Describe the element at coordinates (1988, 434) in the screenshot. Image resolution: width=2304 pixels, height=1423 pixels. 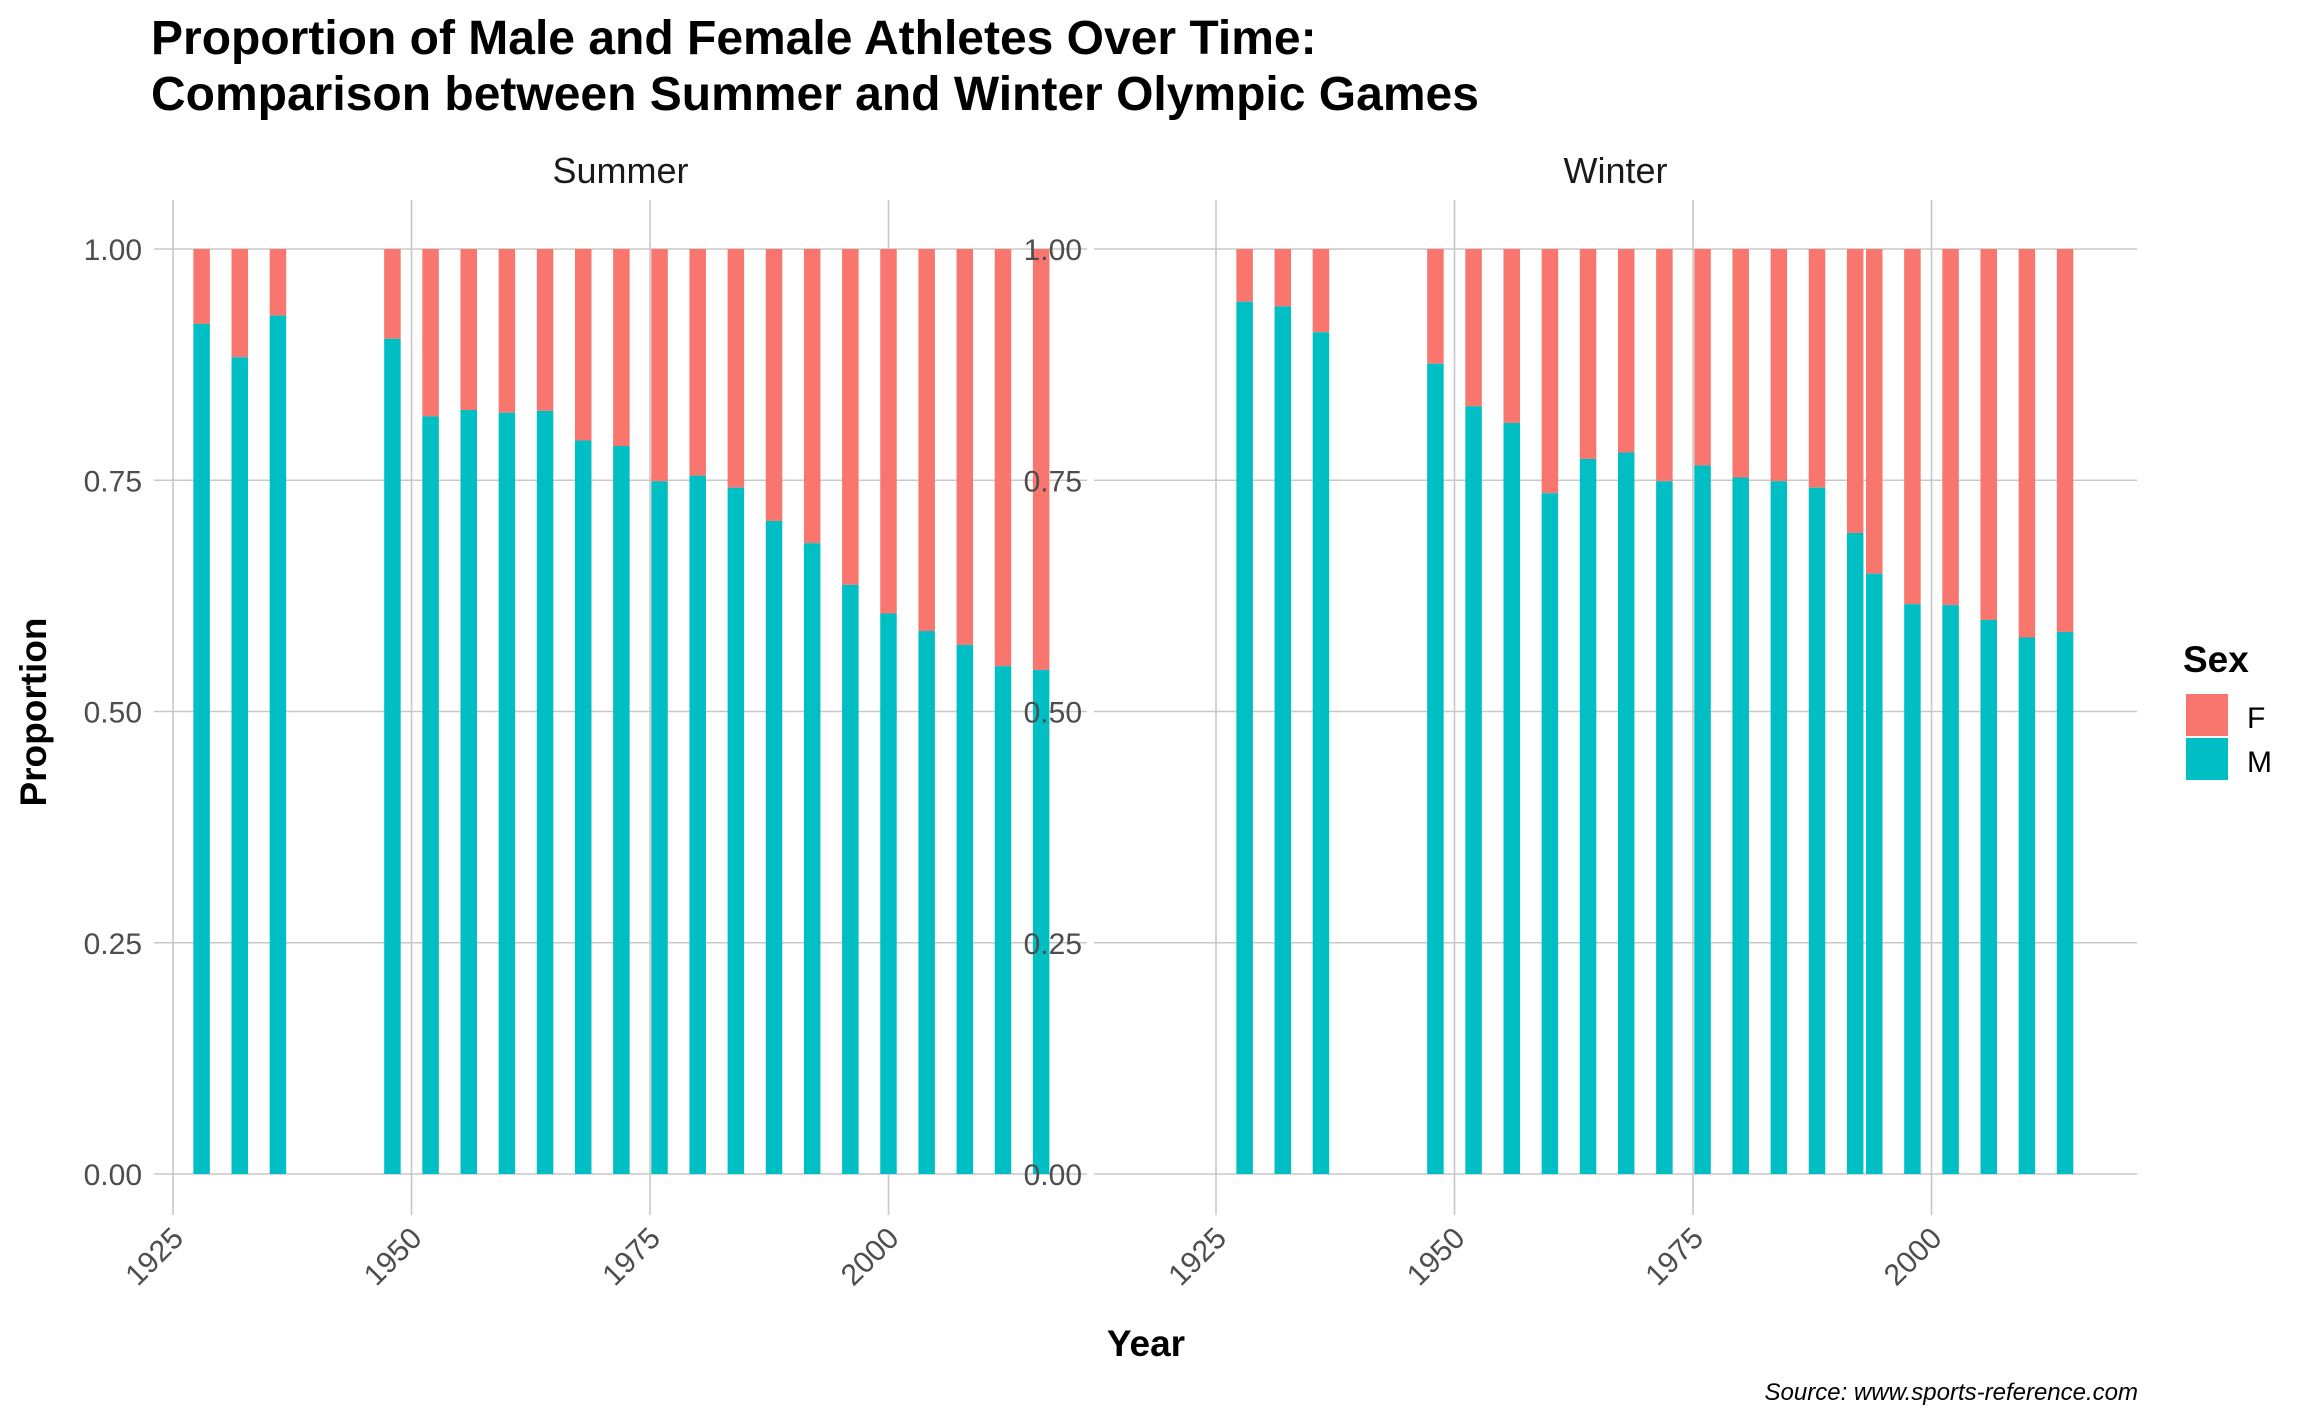
I see `bar-f-winter-2006` at that location.